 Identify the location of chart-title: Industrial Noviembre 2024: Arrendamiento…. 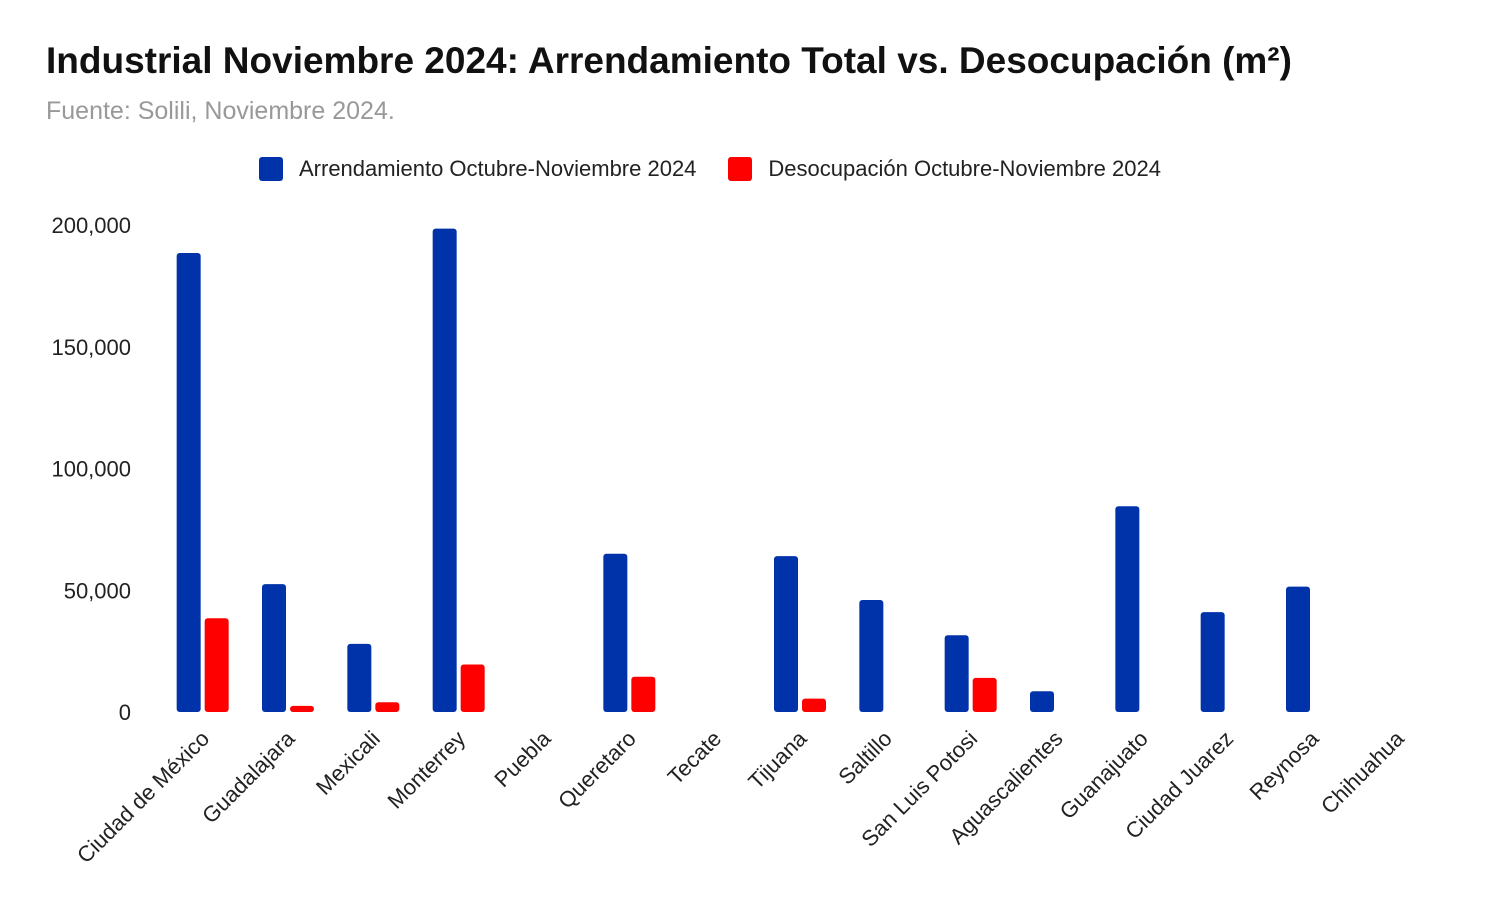
(669, 60).